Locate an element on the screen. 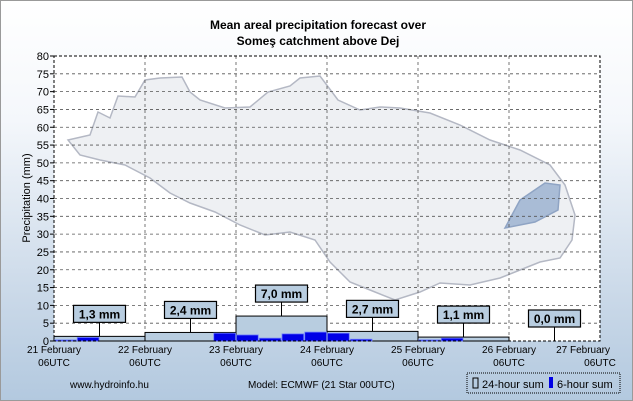 This screenshot has width=633, height=401. y-tick-label: 30 is located at coordinates (43, 235).